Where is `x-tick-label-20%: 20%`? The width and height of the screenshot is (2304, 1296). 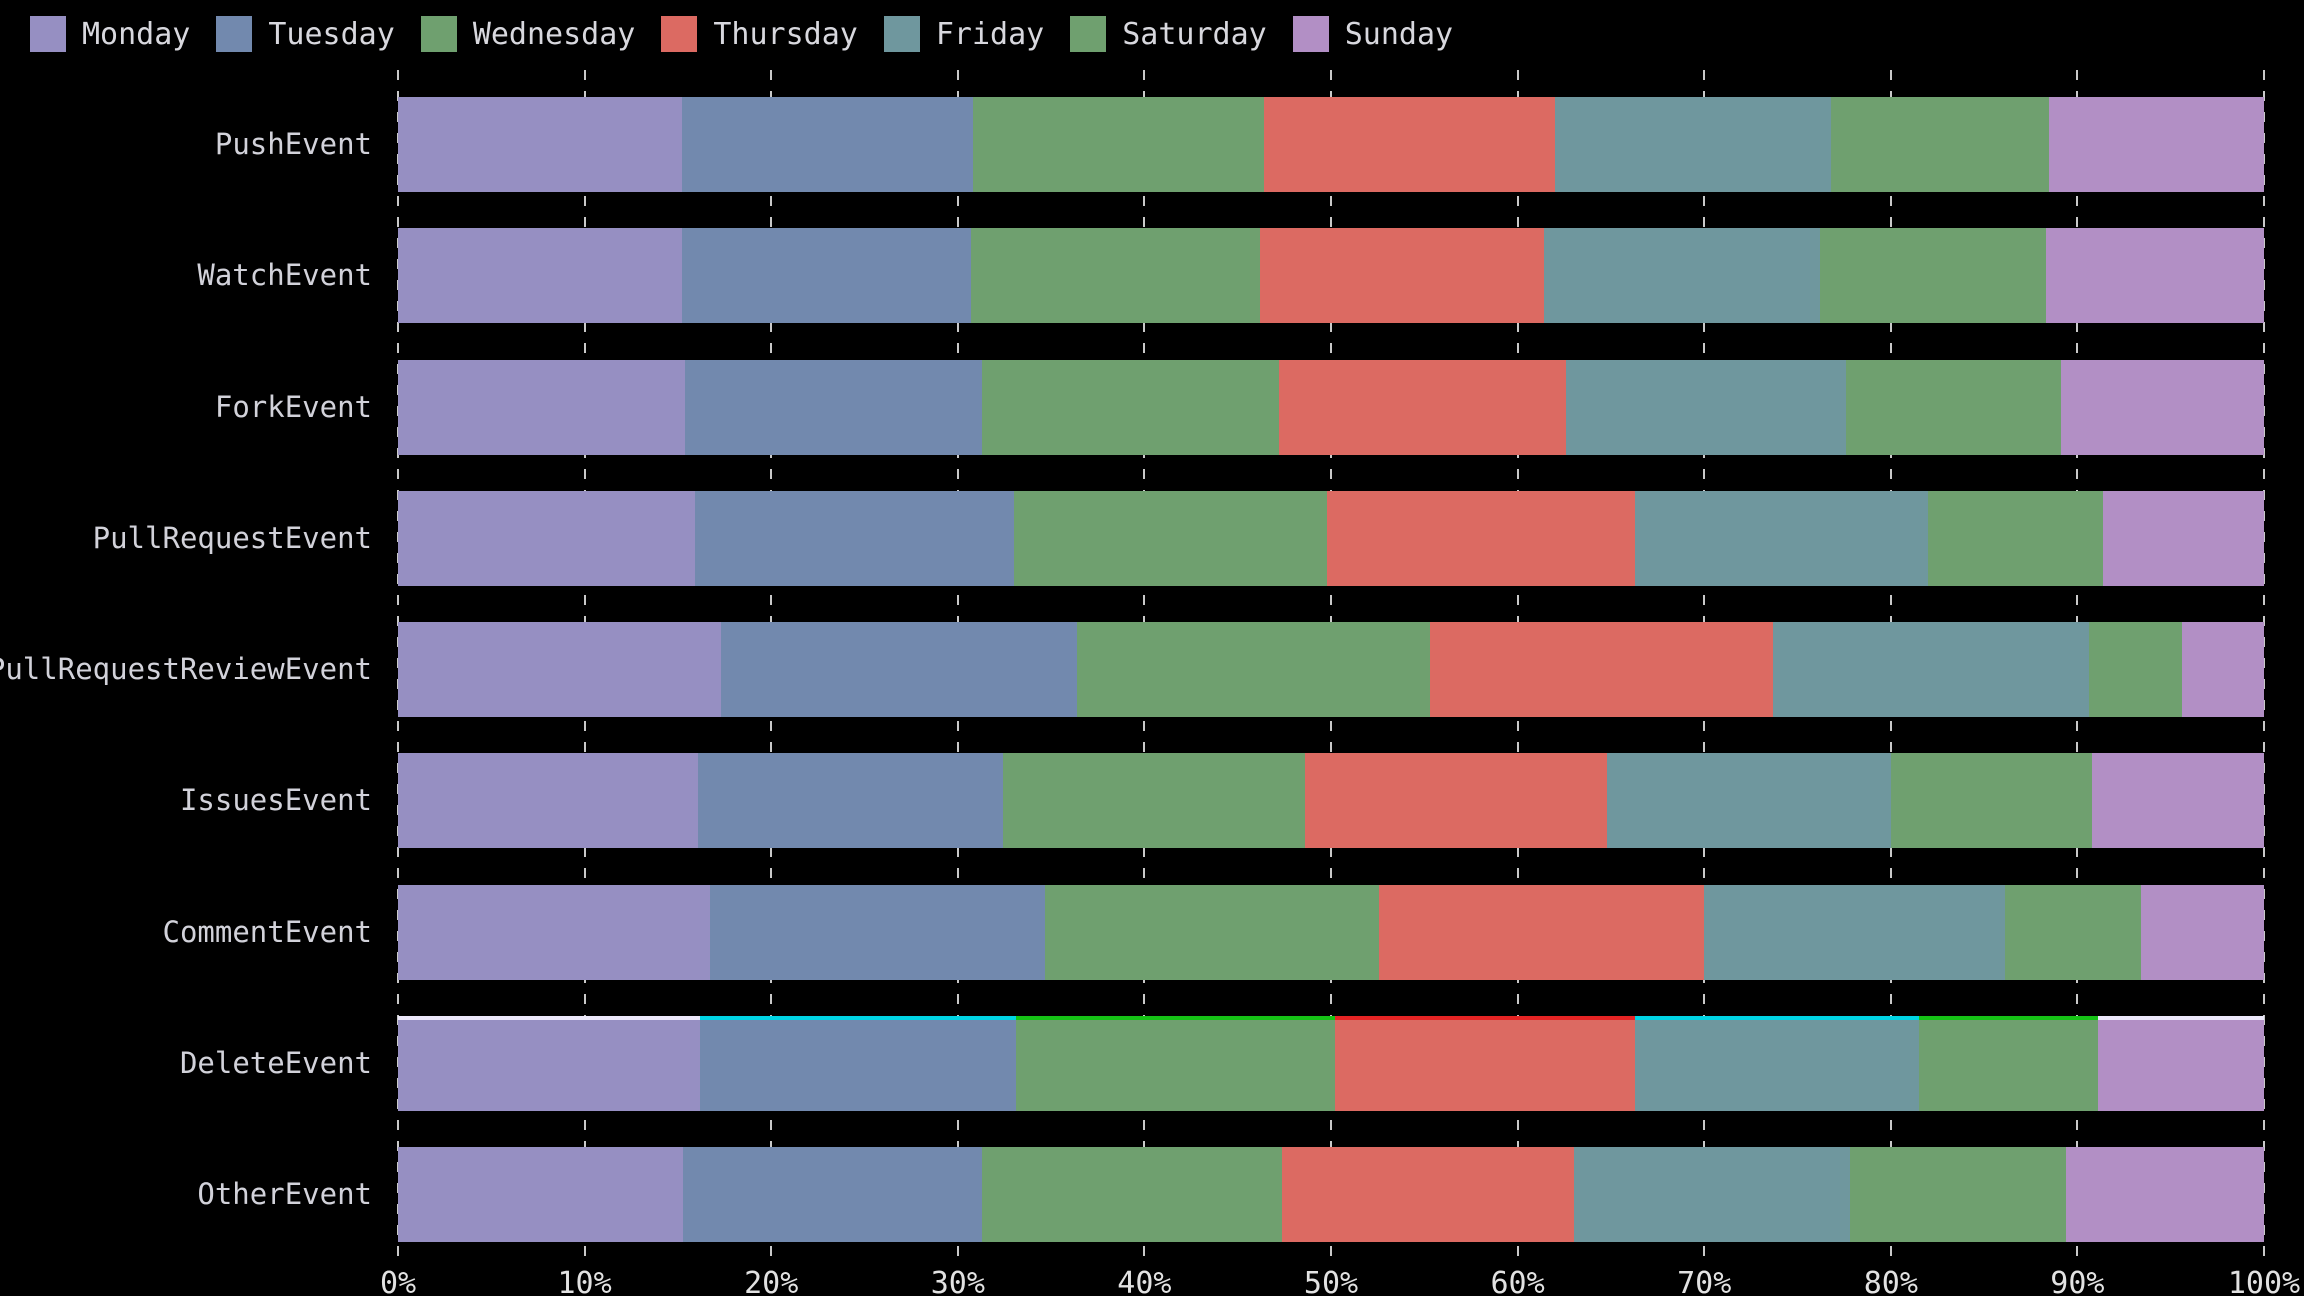 x-tick-label-20%: 20% is located at coordinates (771, 1281).